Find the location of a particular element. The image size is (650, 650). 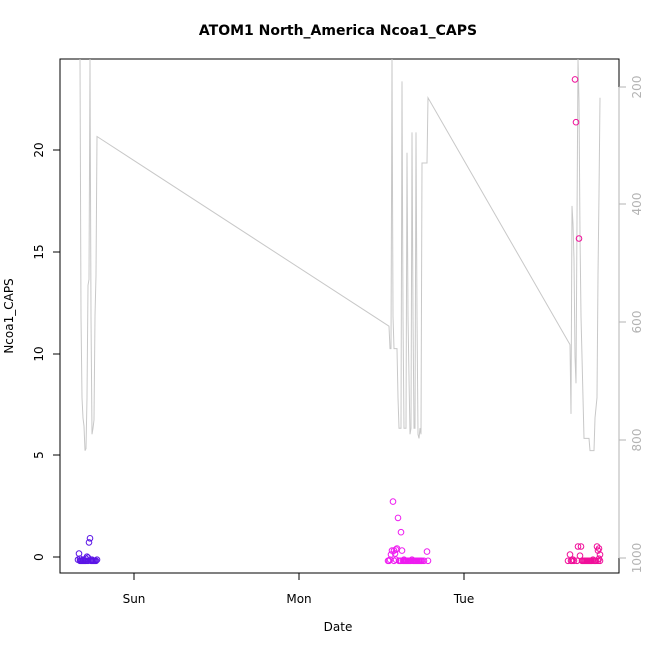

y-axis-left: 0 5 10 15 20 is located at coordinates (46, 351).